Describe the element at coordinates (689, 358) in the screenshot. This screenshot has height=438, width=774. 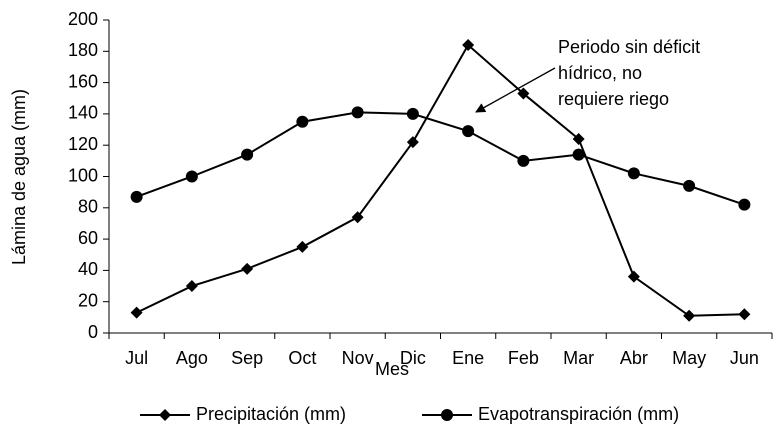
I see `x-tick-label: May` at that location.